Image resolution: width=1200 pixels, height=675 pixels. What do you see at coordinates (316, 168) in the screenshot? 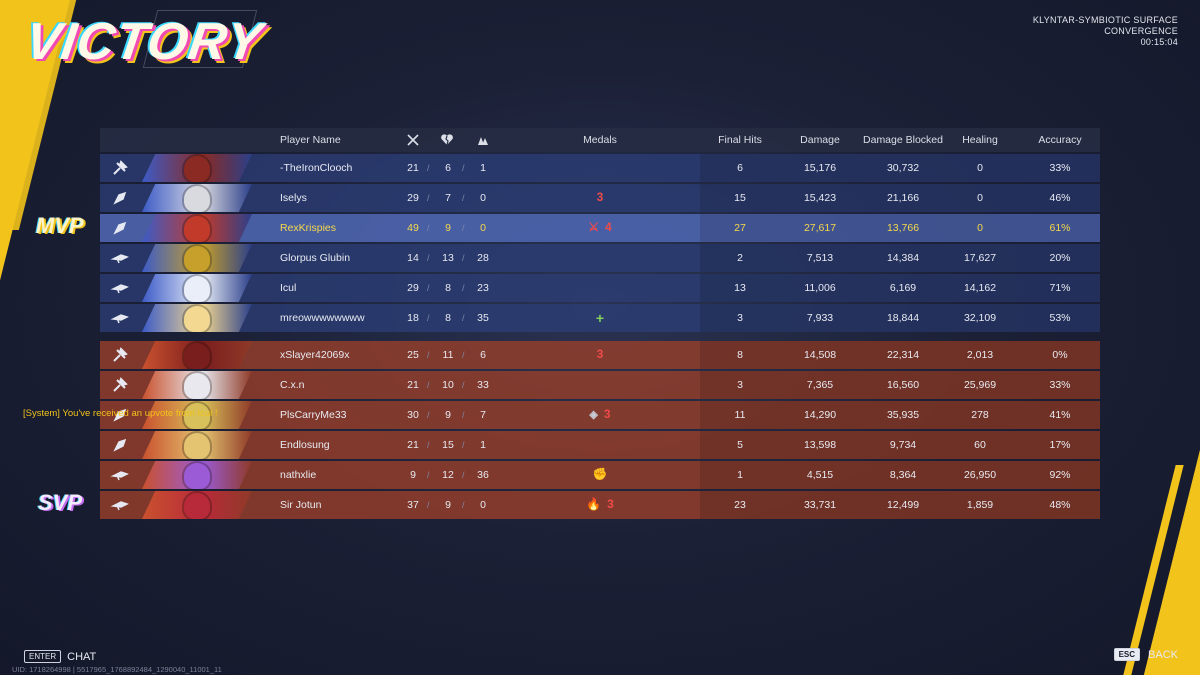
I see `player-name: -TheIronClooch` at bounding box center [316, 168].